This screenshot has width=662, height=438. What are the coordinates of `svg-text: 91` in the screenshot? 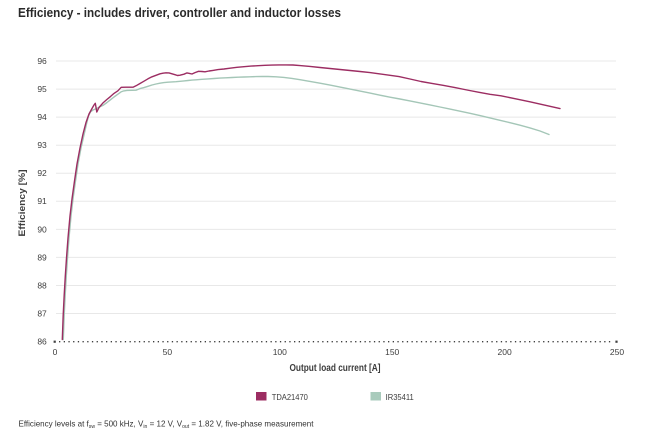 It's located at (42, 201).